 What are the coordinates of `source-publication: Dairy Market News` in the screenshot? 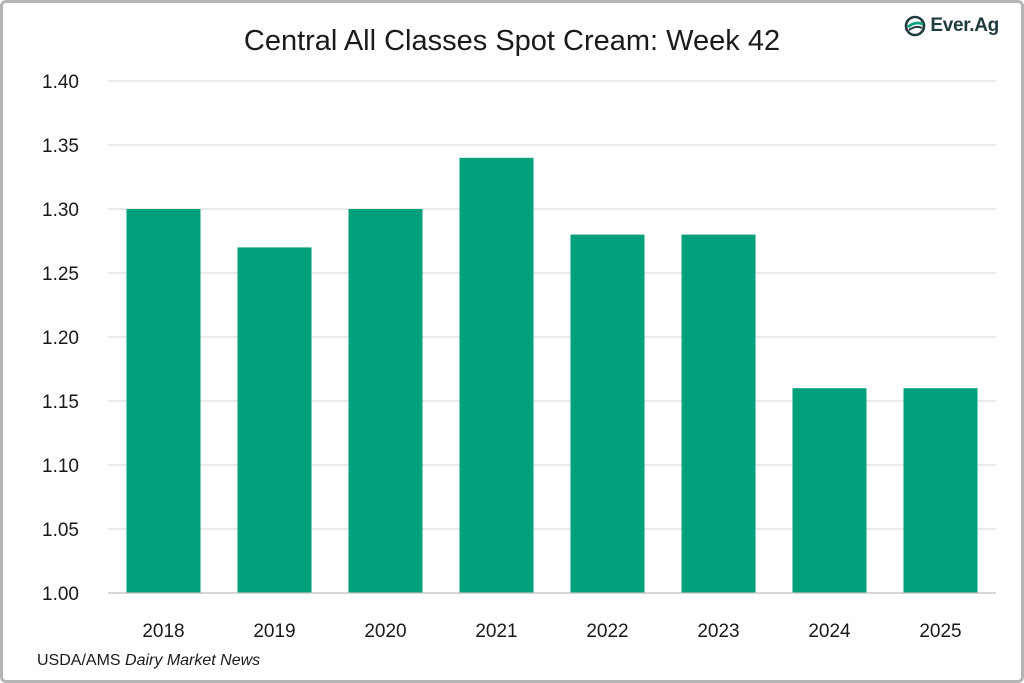 It's located at (193, 660).